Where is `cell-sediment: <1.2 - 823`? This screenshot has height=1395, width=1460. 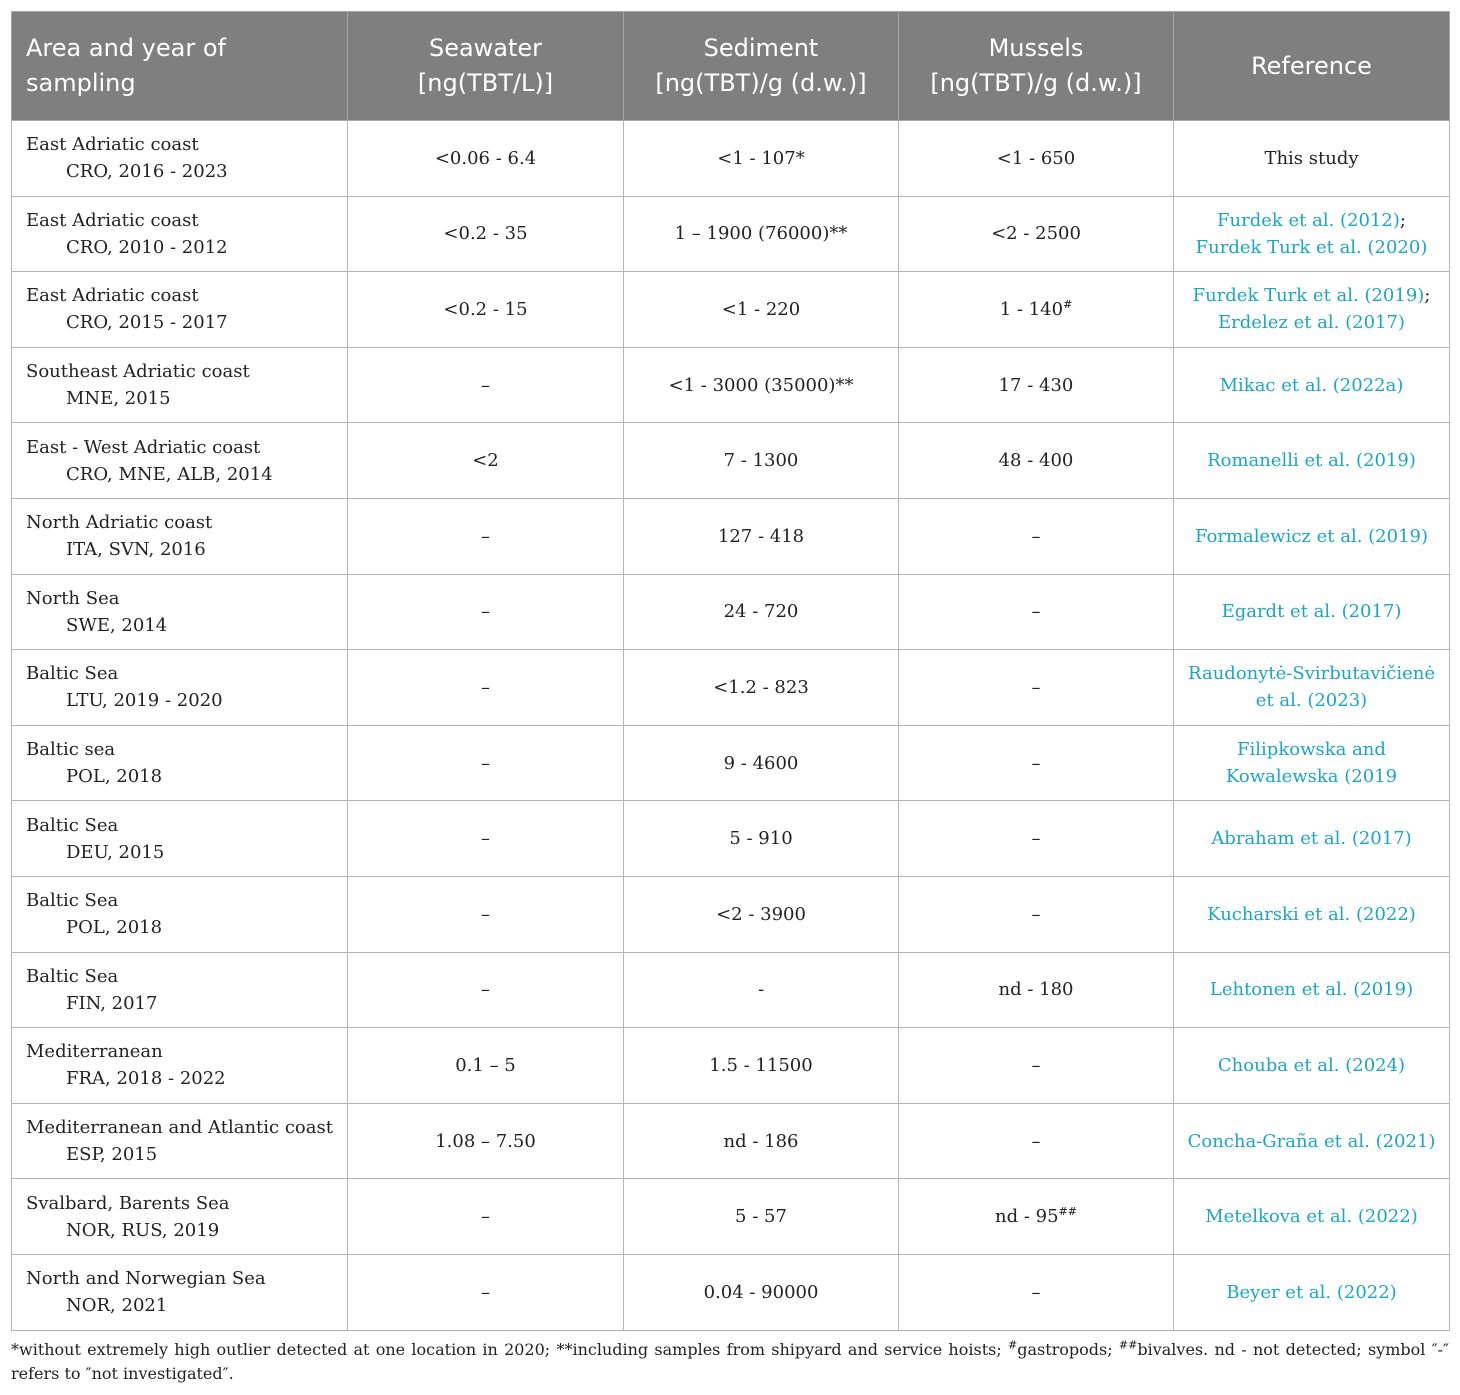
cell-sediment: <1.2 - 823 is located at coordinates (761, 687).